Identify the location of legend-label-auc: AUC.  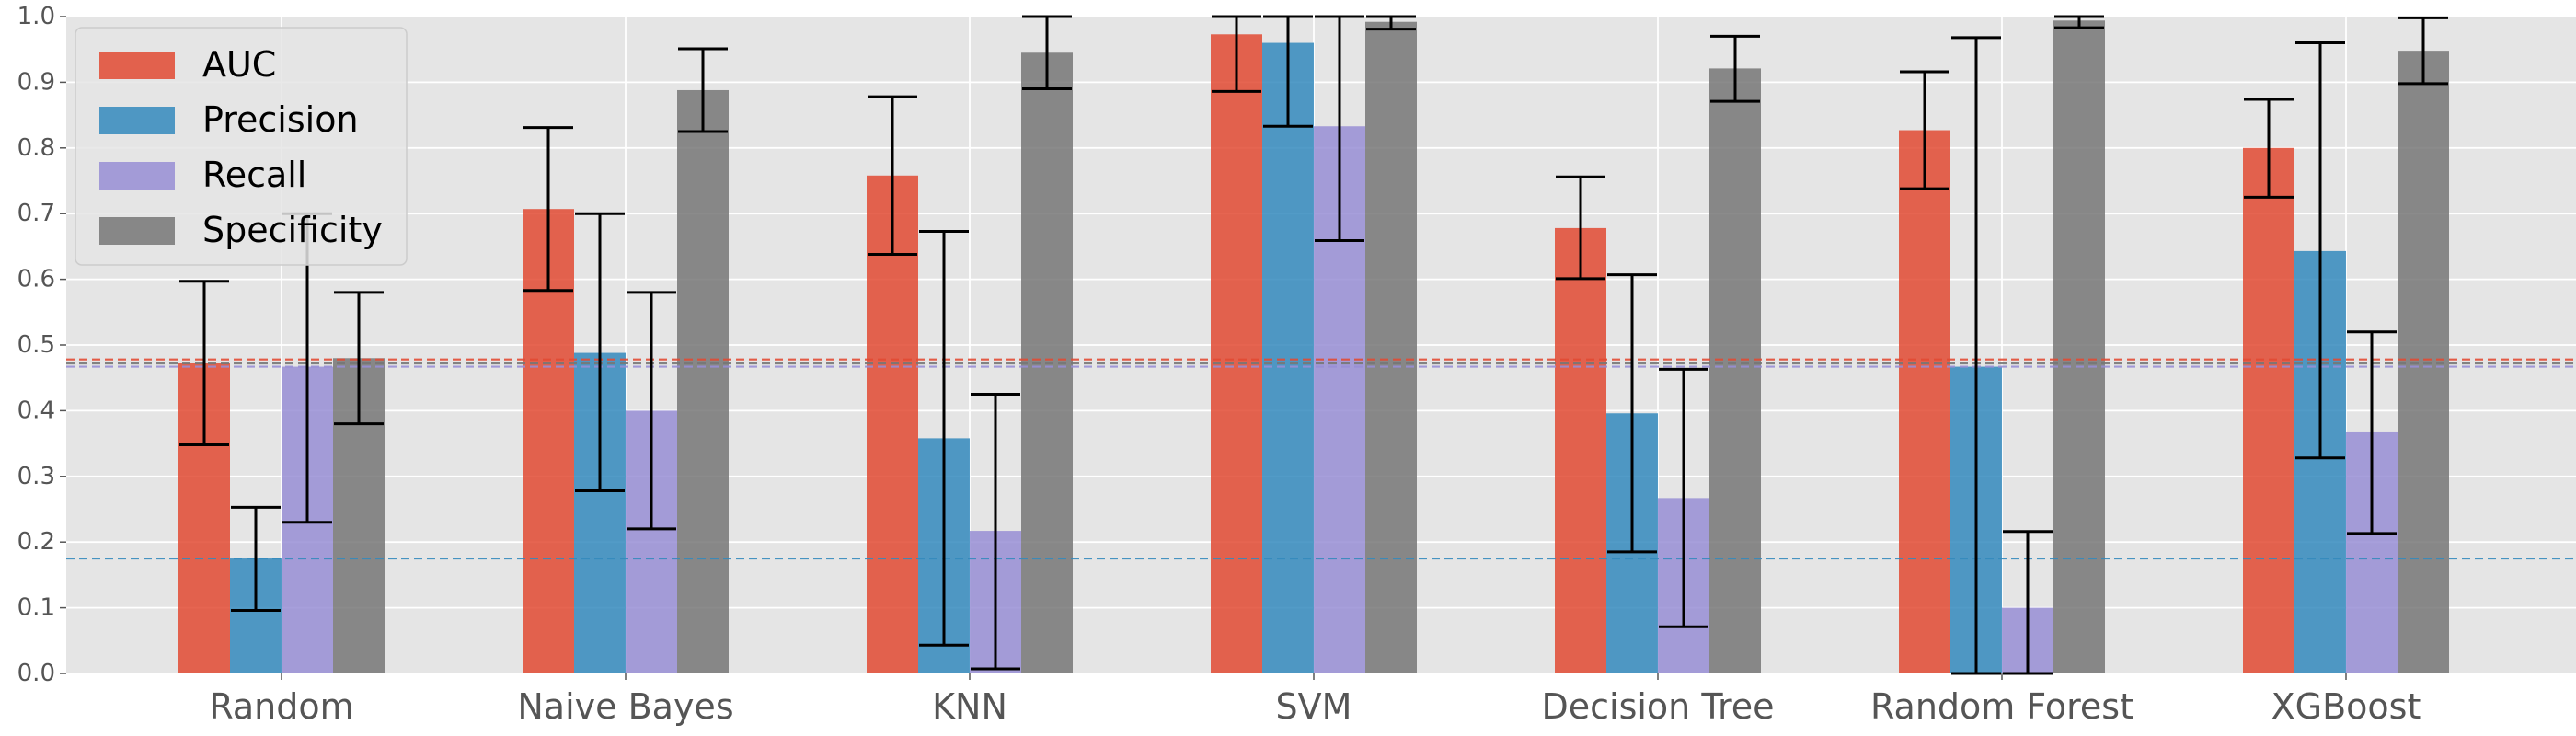
(239, 64).